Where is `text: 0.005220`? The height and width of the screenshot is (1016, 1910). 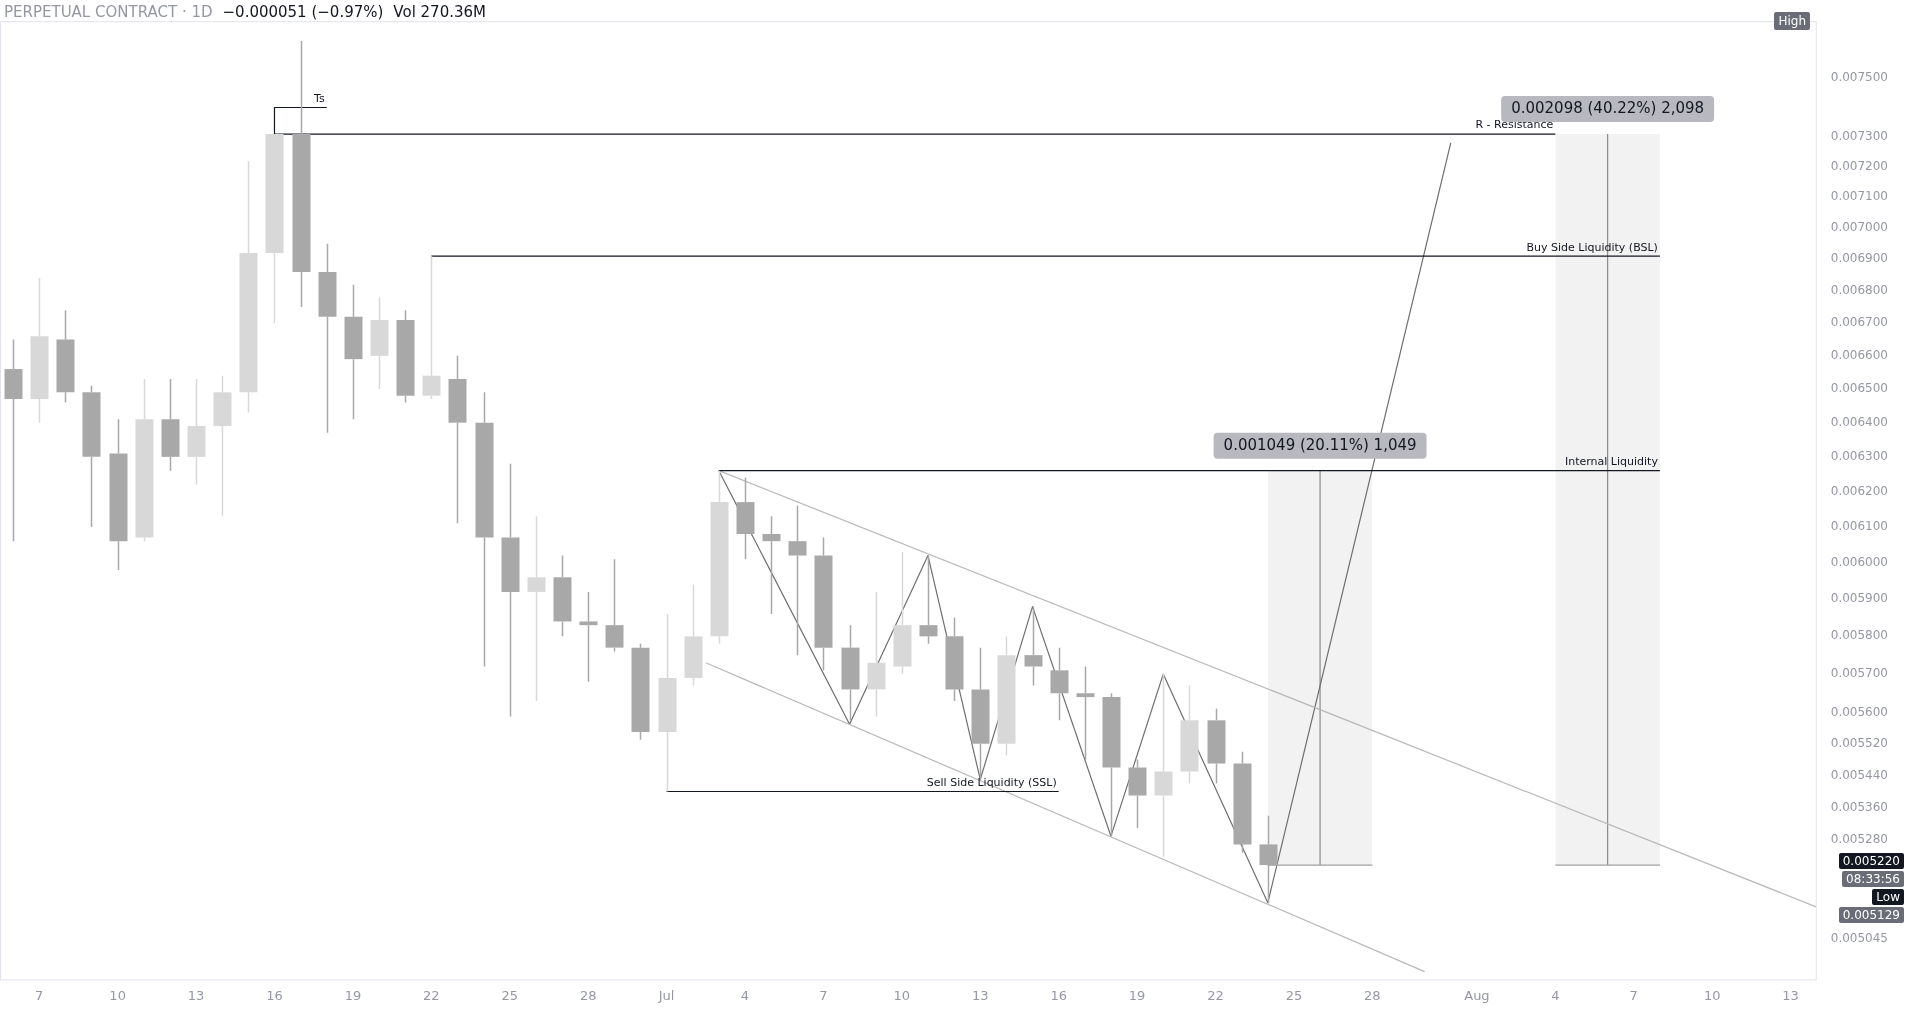
text: 0.005220 is located at coordinates (1871, 861).